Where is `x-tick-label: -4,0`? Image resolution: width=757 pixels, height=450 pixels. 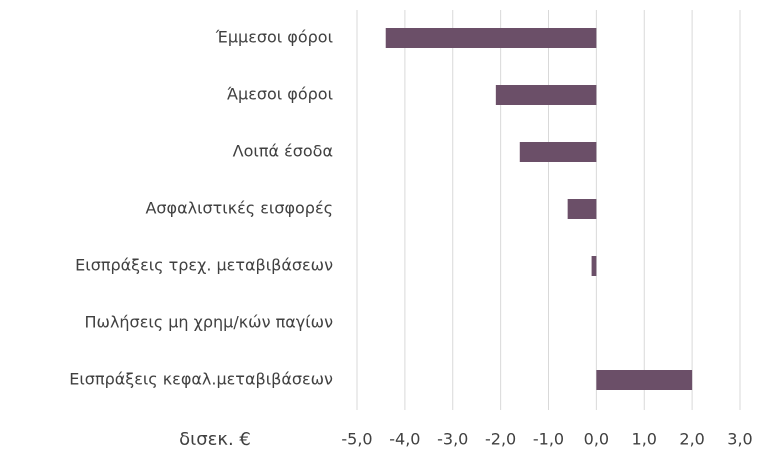 x-tick-label: -4,0 is located at coordinates (404, 439).